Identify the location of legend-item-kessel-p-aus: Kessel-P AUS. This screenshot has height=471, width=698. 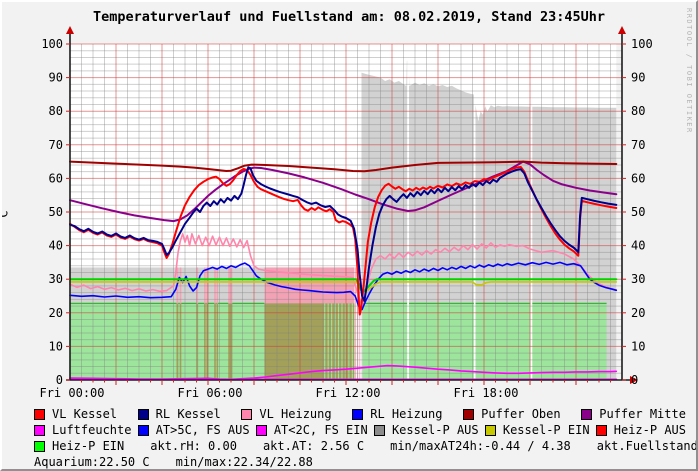
(426, 430).